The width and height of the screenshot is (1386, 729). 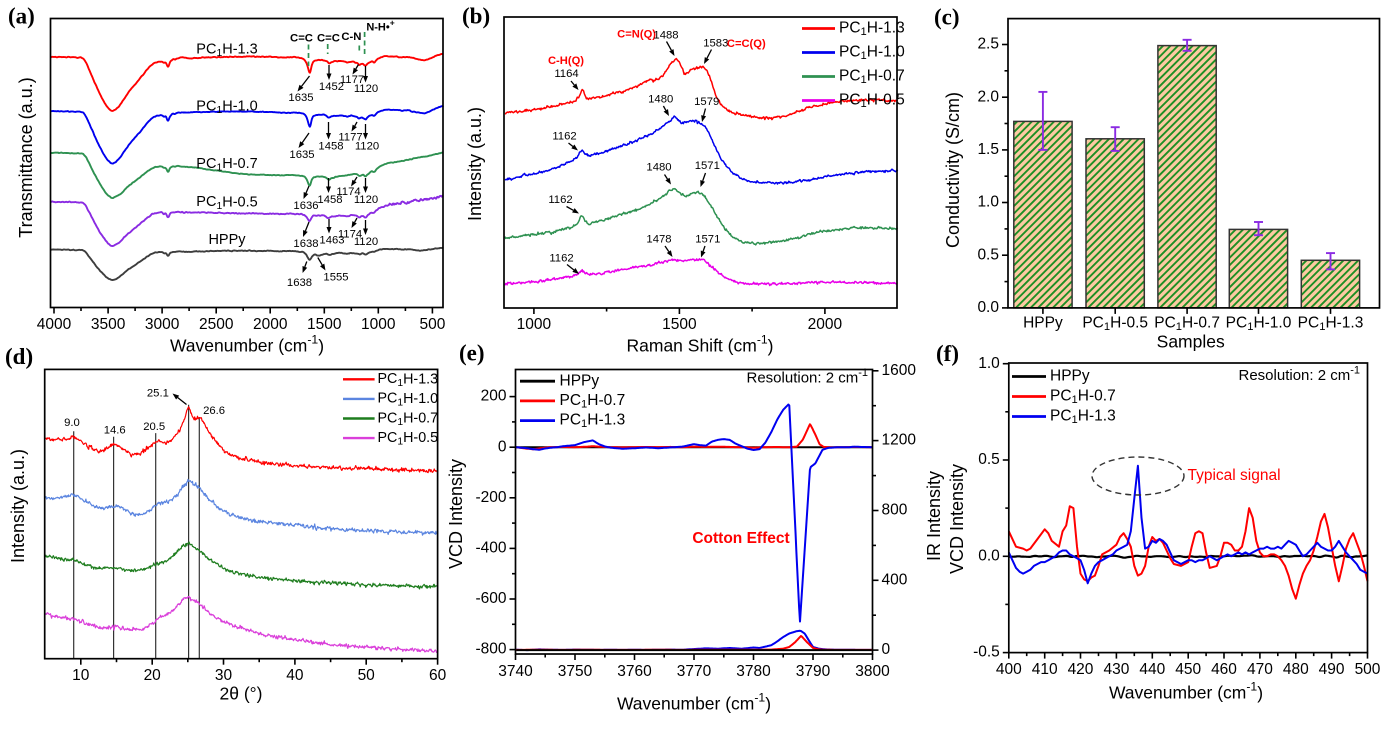 What do you see at coordinates (350, 137) in the screenshot?
I see `svg-text: 1177` at bounding box center [350, 137].